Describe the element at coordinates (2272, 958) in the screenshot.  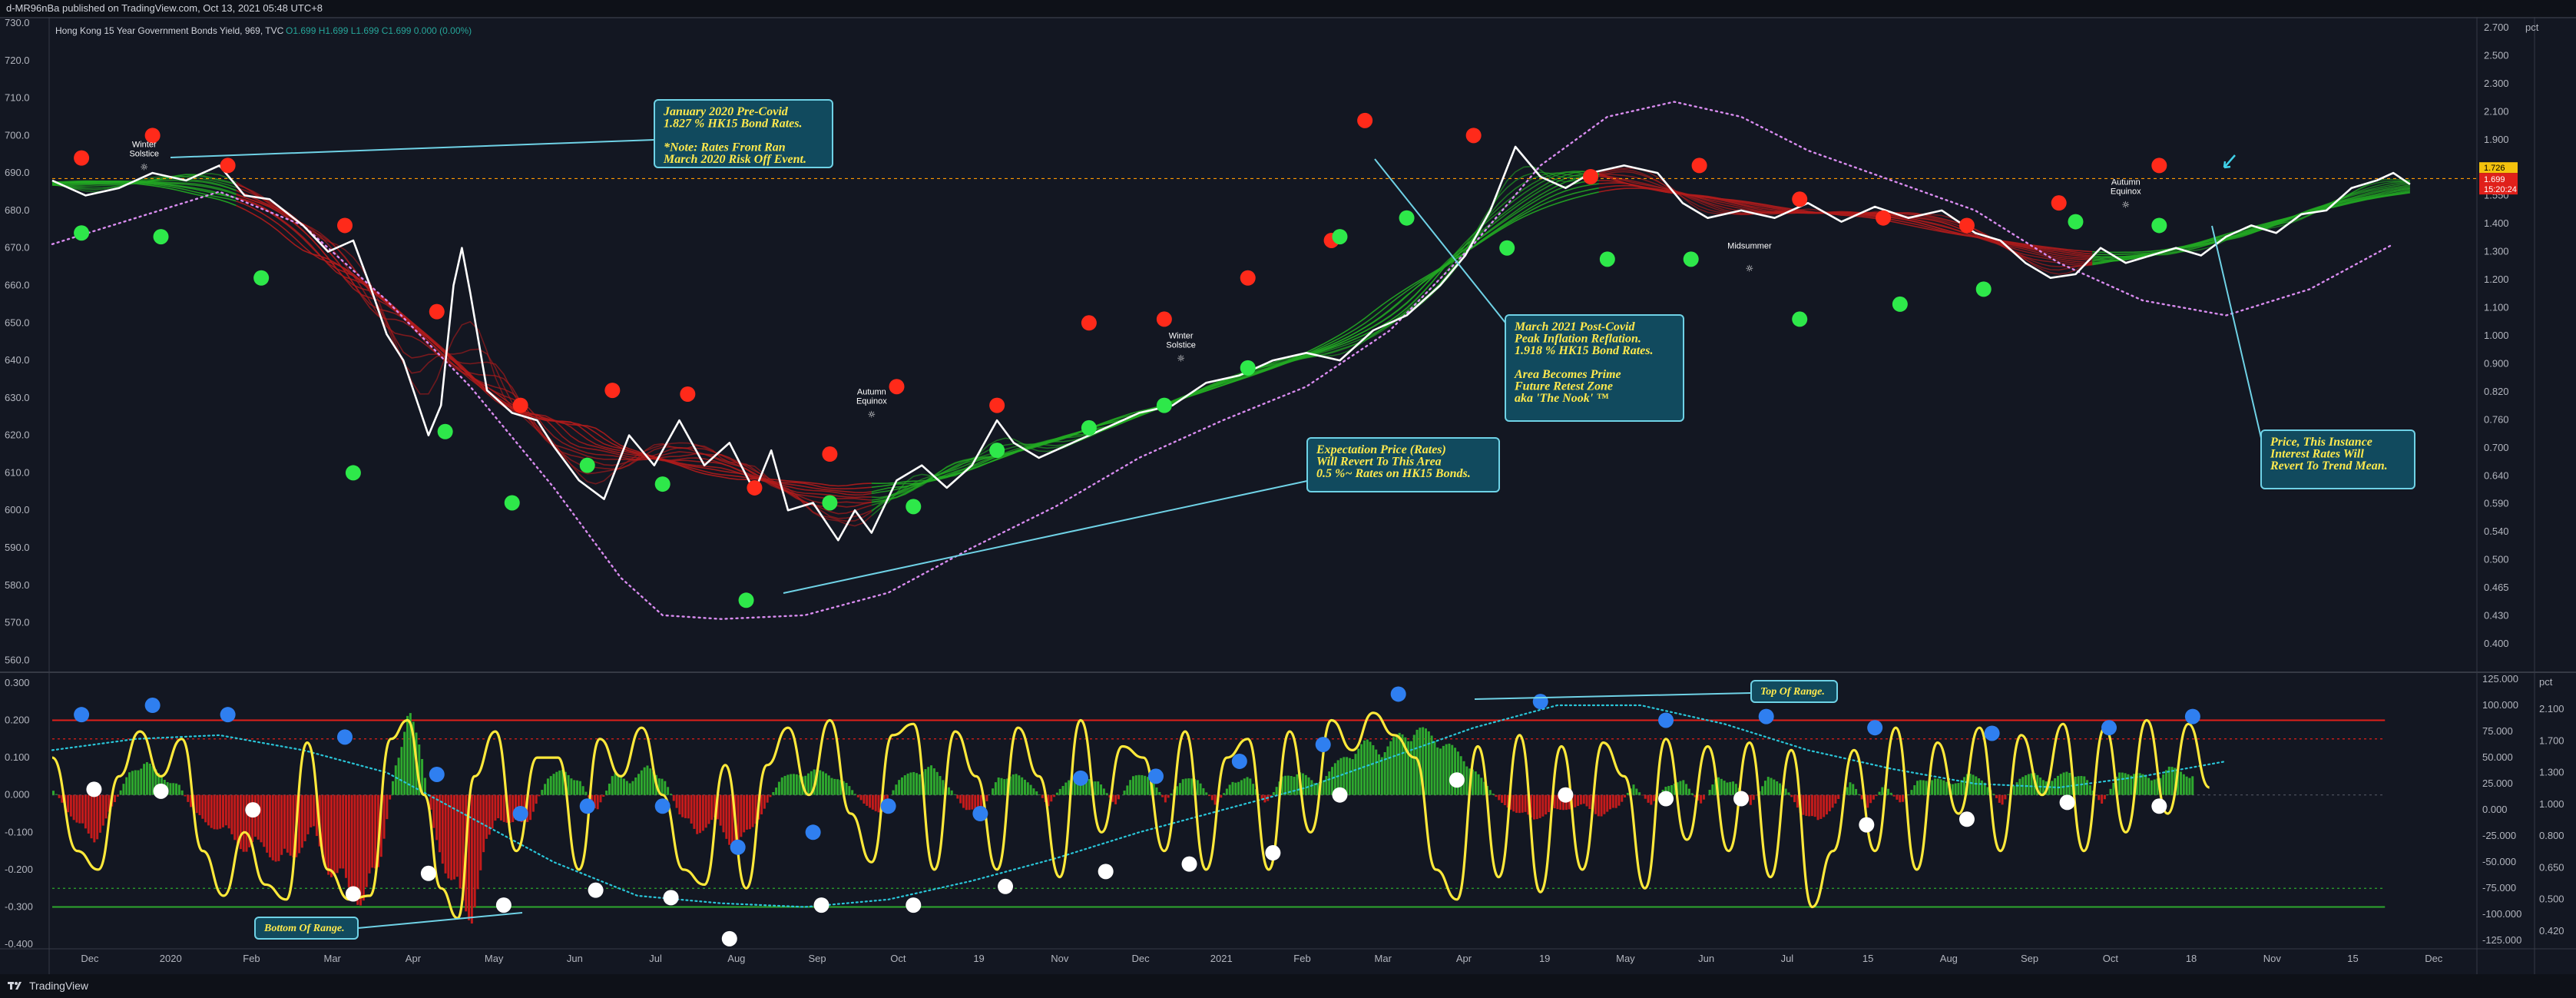
I see `time-axis-tick: Nov` at that location.